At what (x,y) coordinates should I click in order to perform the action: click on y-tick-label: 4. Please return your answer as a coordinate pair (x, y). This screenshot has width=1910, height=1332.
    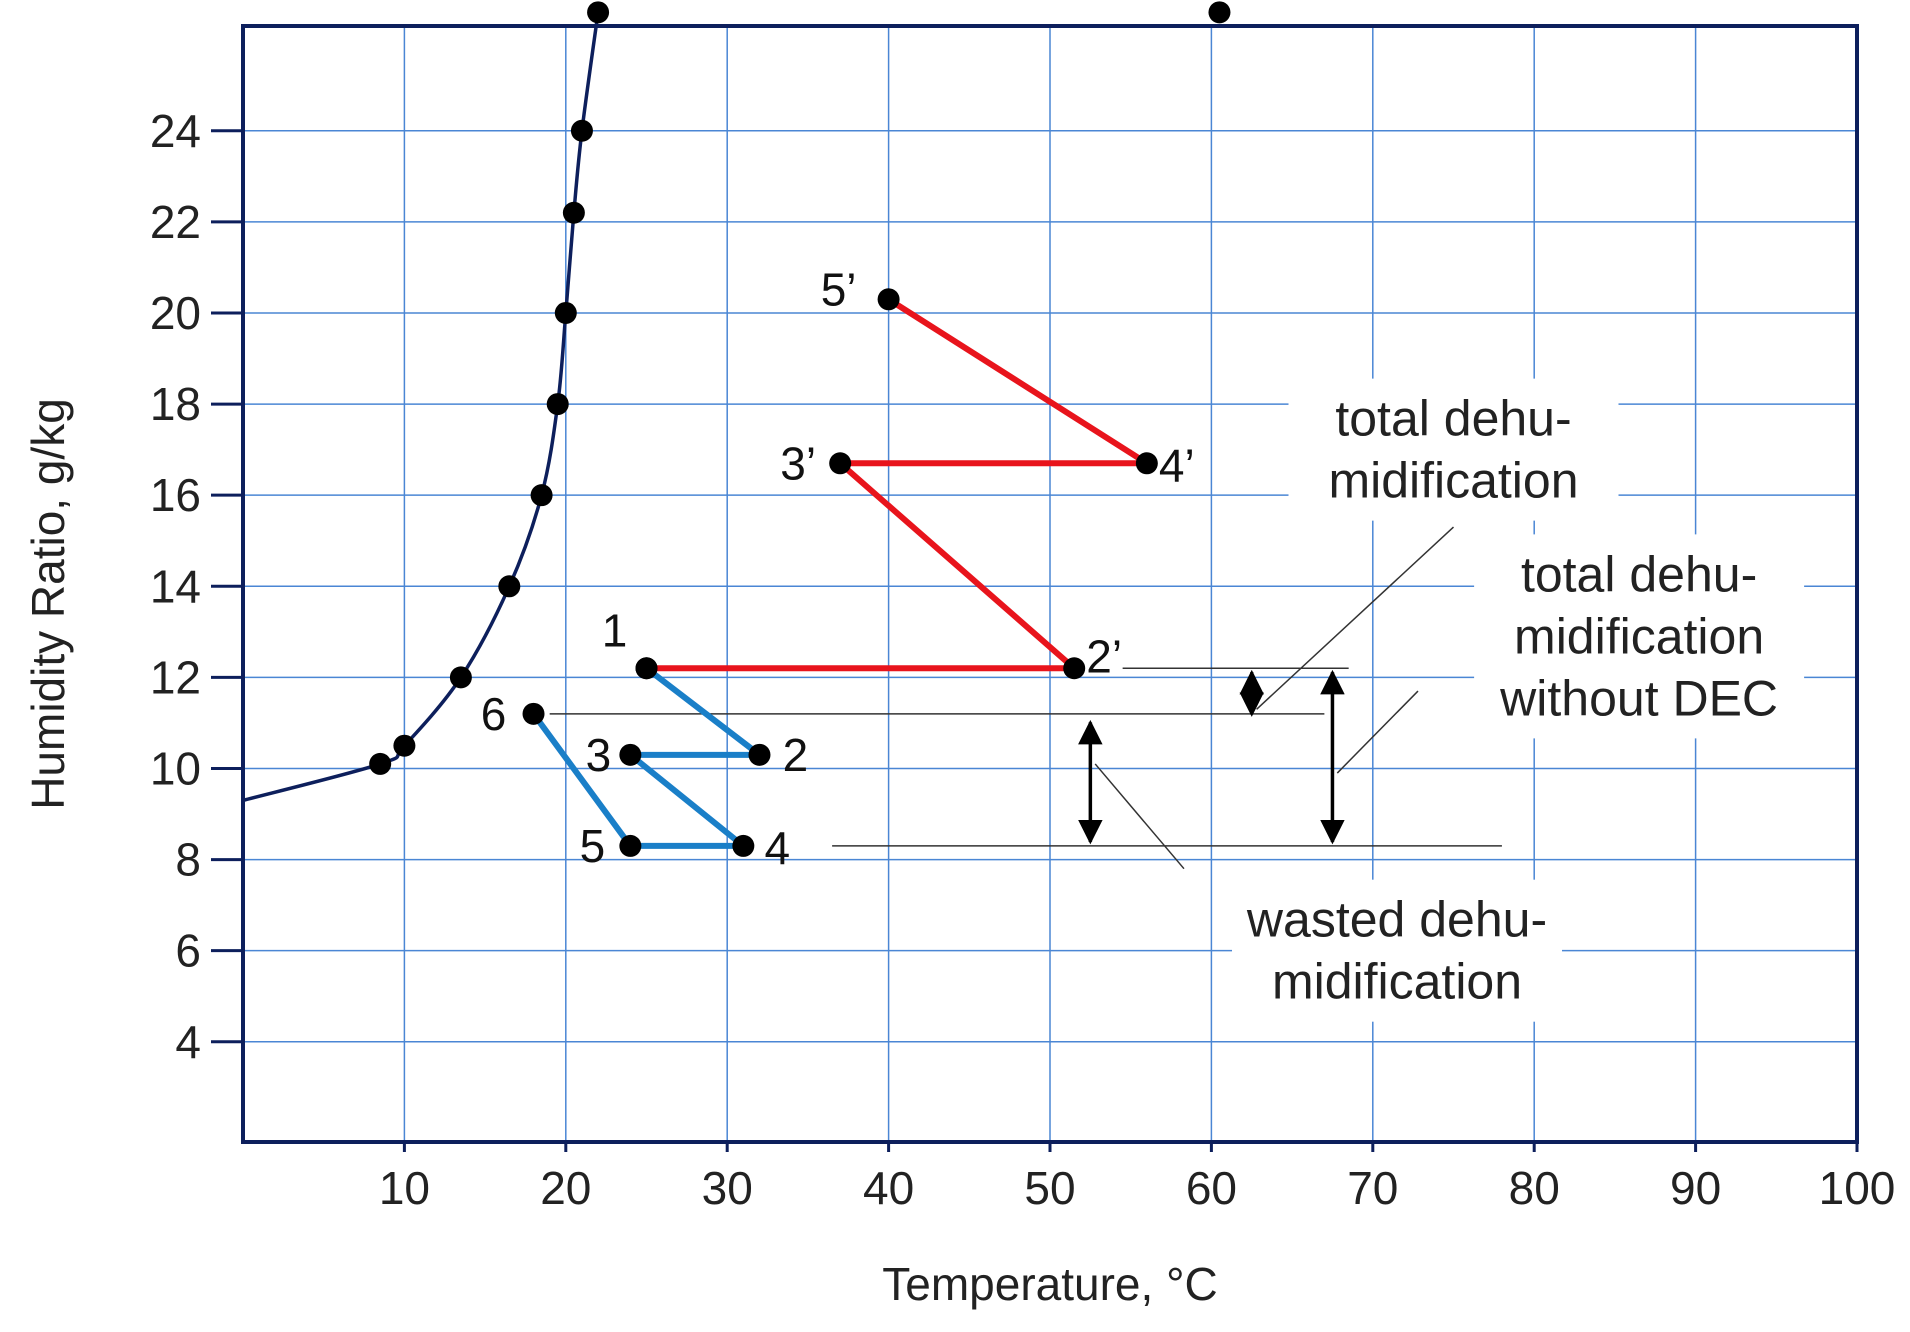
    Looking at the image, I should click on (188, 1042).